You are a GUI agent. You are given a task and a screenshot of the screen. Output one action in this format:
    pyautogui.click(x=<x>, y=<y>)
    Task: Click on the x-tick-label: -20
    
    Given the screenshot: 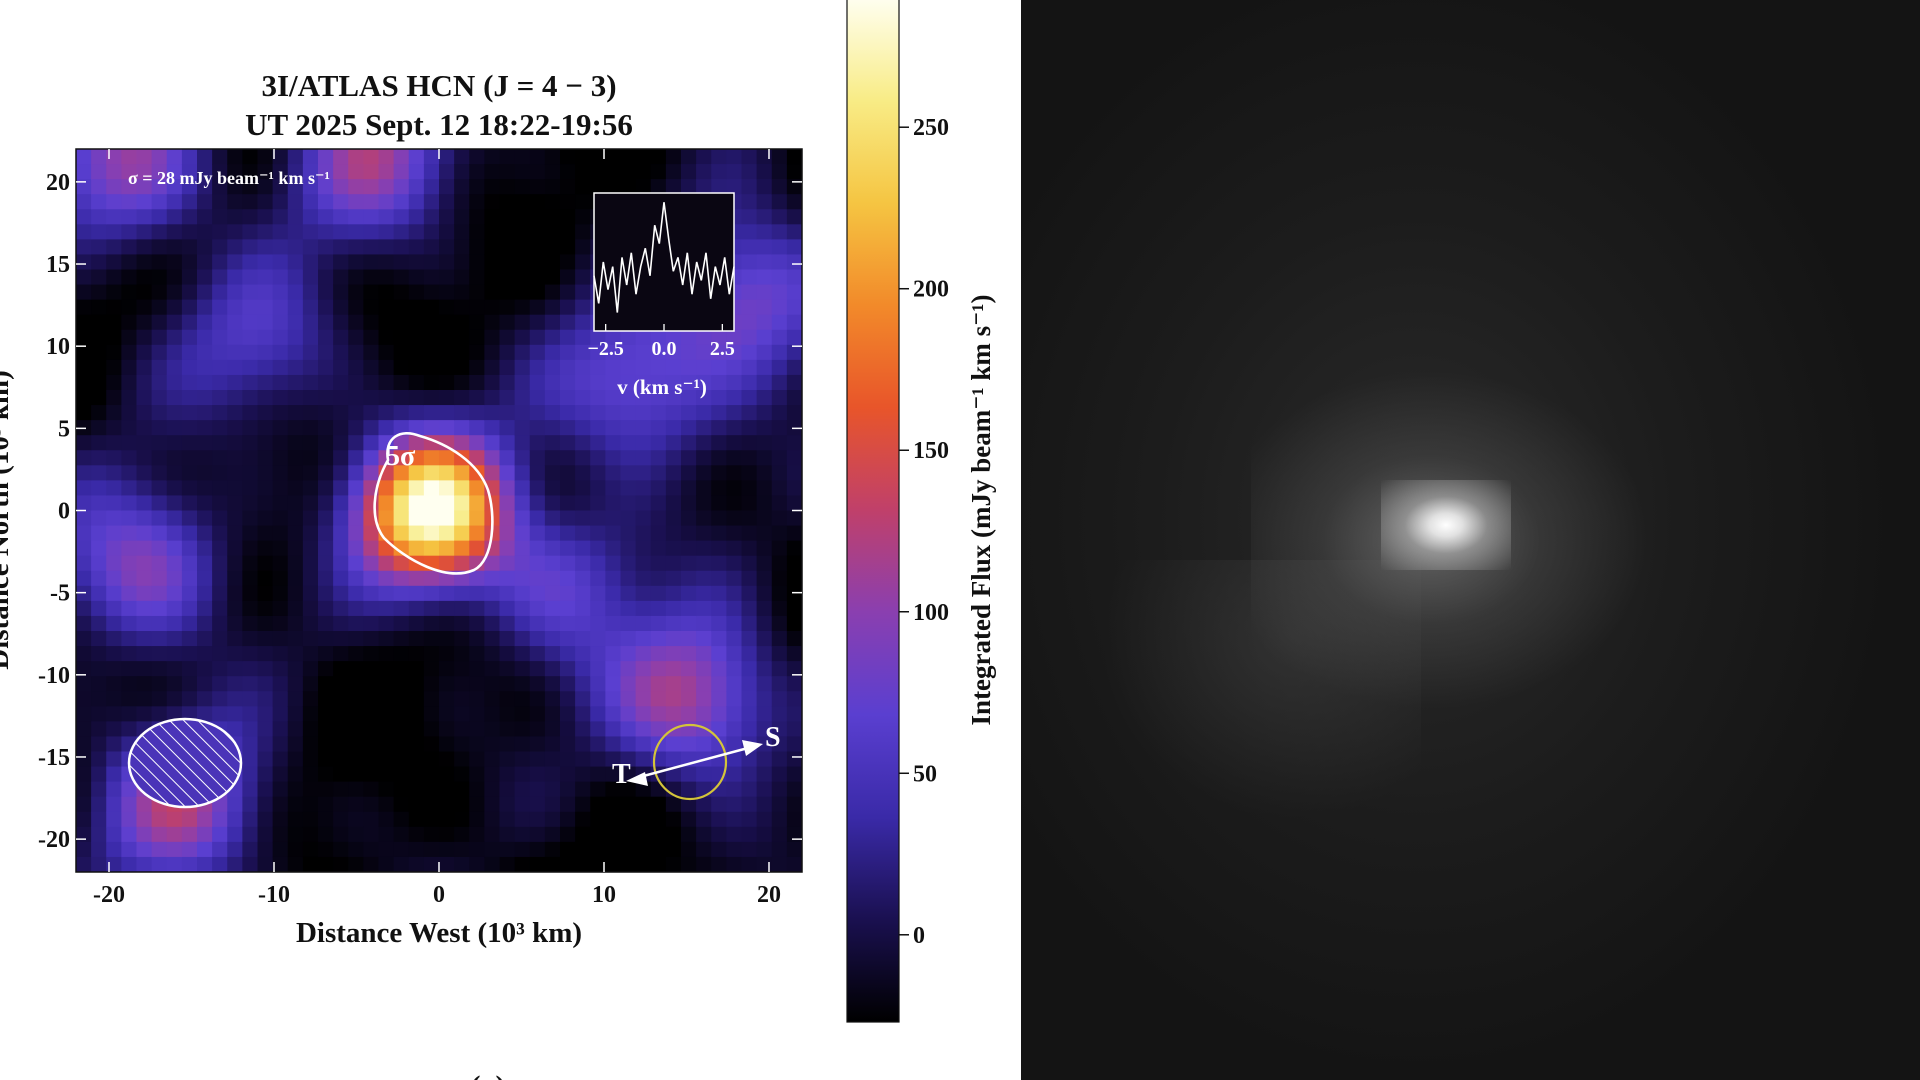 What is the action you would take?
    pyautogui.click(x=109, y=895)
    